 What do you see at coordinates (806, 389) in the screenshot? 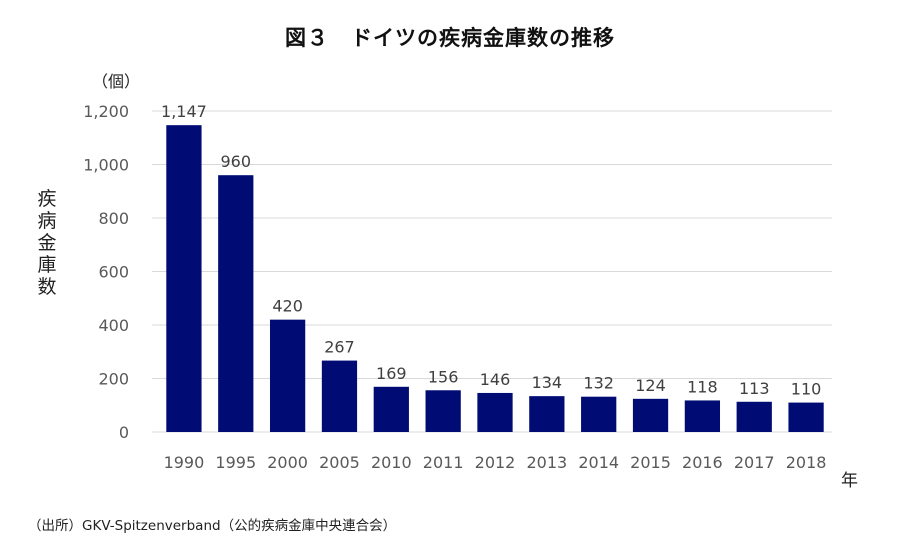
I see `data-label: 110` at bounding box center [806, 389].